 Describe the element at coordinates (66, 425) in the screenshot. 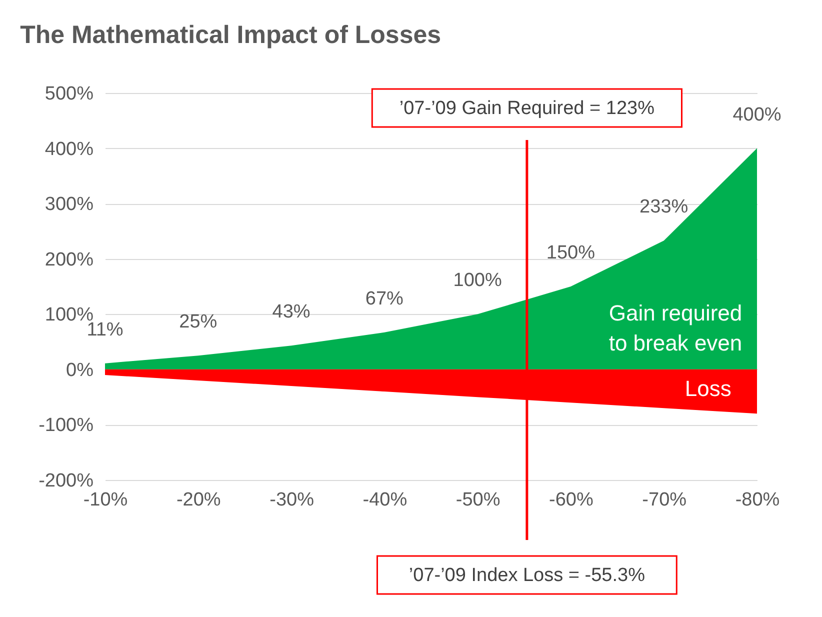

I see `y-tick-label: -100%` at that location.